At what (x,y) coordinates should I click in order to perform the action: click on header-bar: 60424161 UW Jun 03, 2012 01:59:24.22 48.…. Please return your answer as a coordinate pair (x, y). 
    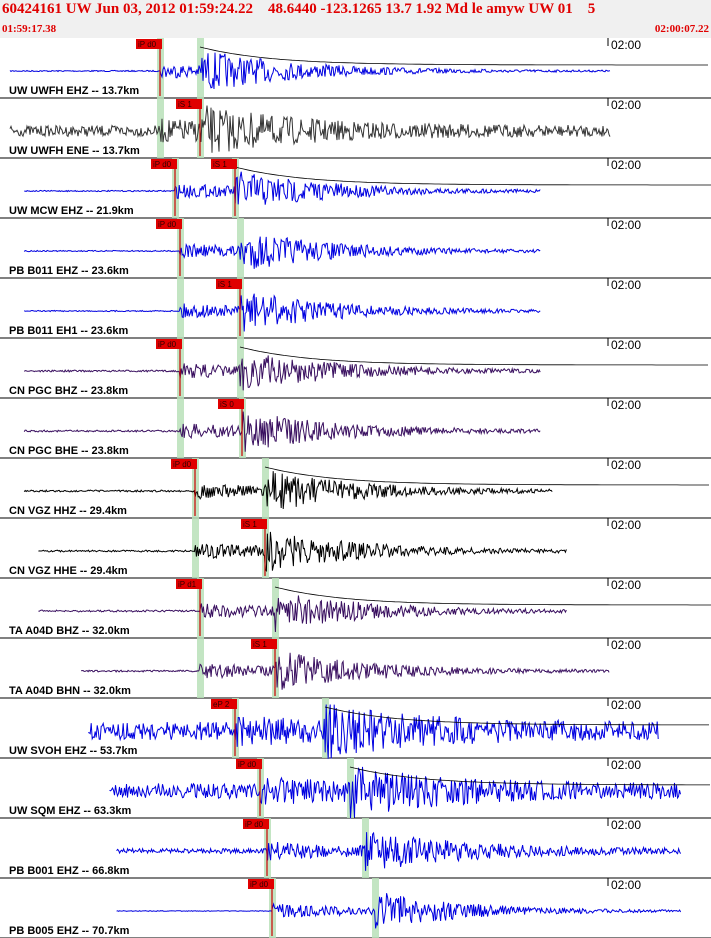
    Looking at the image, I should click on (355, 19).